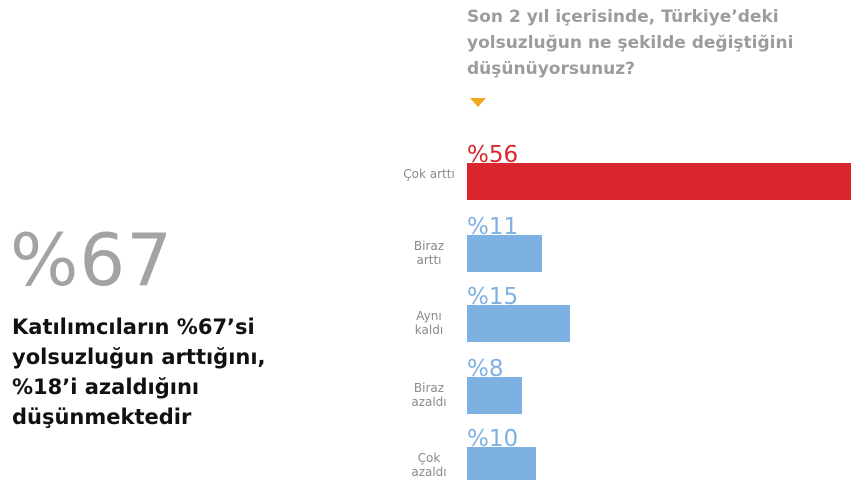  What do you see at coordinates (429, 323) in the screenshot?
I see `category-label: Aynı kaldı` at bounding box center [429, 323].